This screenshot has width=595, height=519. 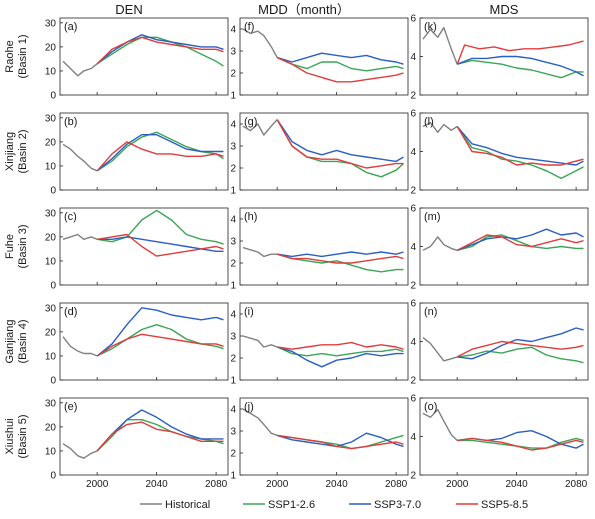 What do you see at coordinates (250, 122) in the screenshot?
I see `panel-letter: (g)` at bounding box center [250, 122].